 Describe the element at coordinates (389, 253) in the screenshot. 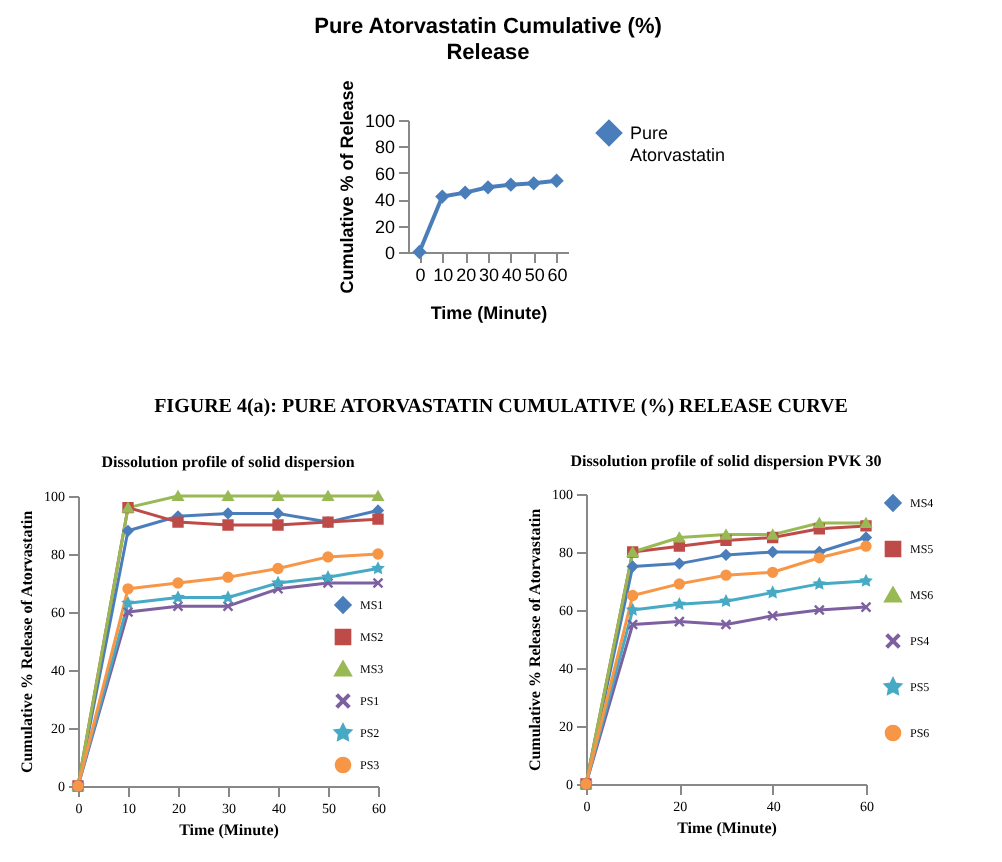

I see `y-tick-label: 0` at that location.